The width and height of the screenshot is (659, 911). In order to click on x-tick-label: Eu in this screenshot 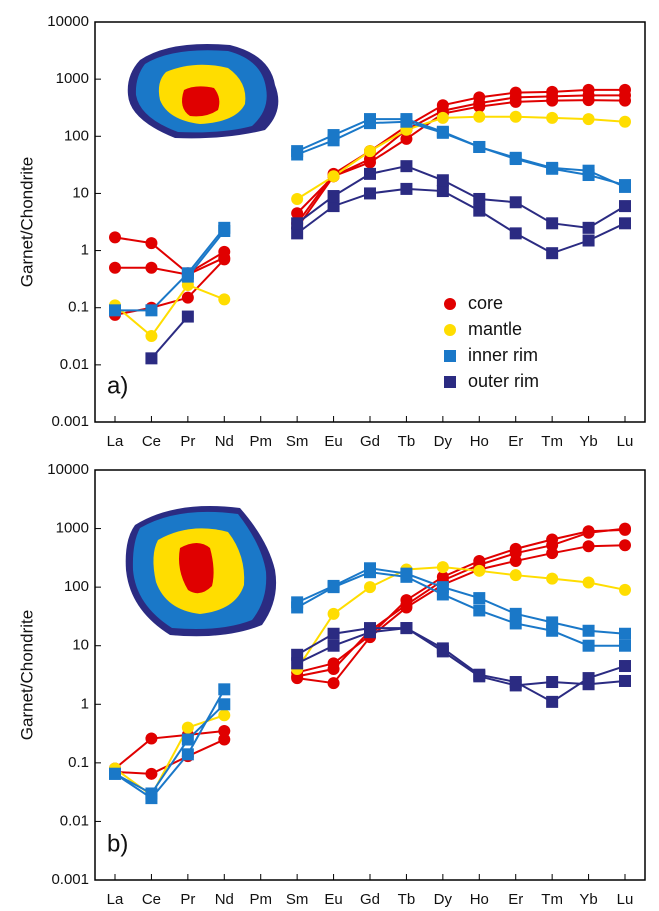, I will do `click(333, 899)`.